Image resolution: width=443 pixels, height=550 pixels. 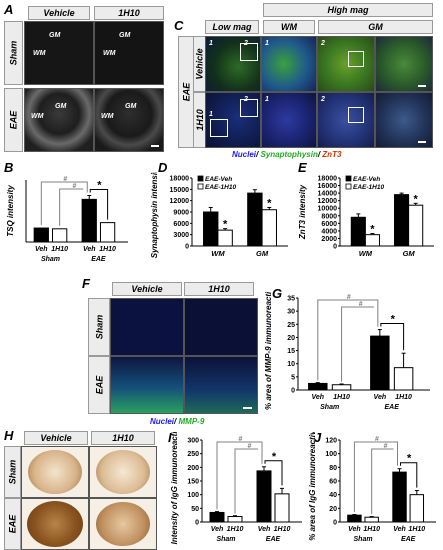 What do you see at coordinates (287, 154) in the screenshot?
I see `panel-c-legend: Nuclei/ Synaptophysin/ ZnT3` at bounding box center [287, 154].